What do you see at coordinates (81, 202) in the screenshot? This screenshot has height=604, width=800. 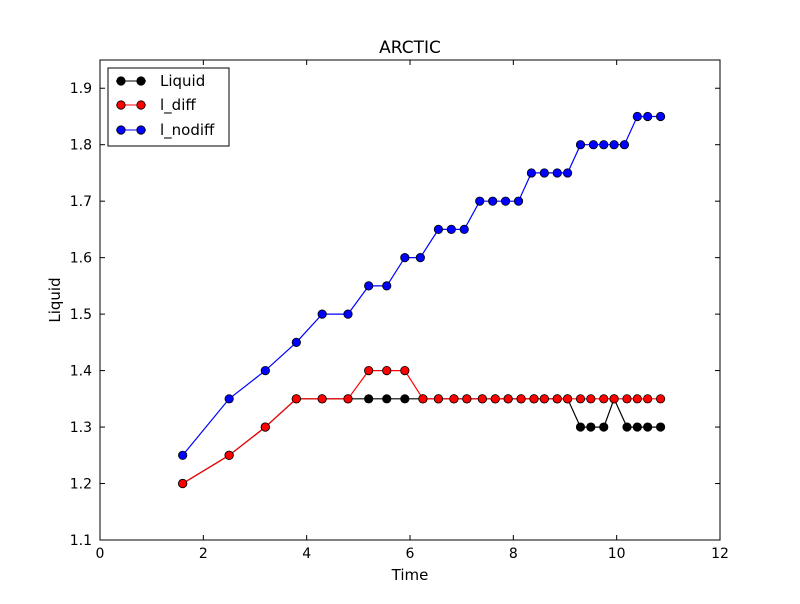 I see `y-tick-label: 1.7` at bounding box center [81, 202].